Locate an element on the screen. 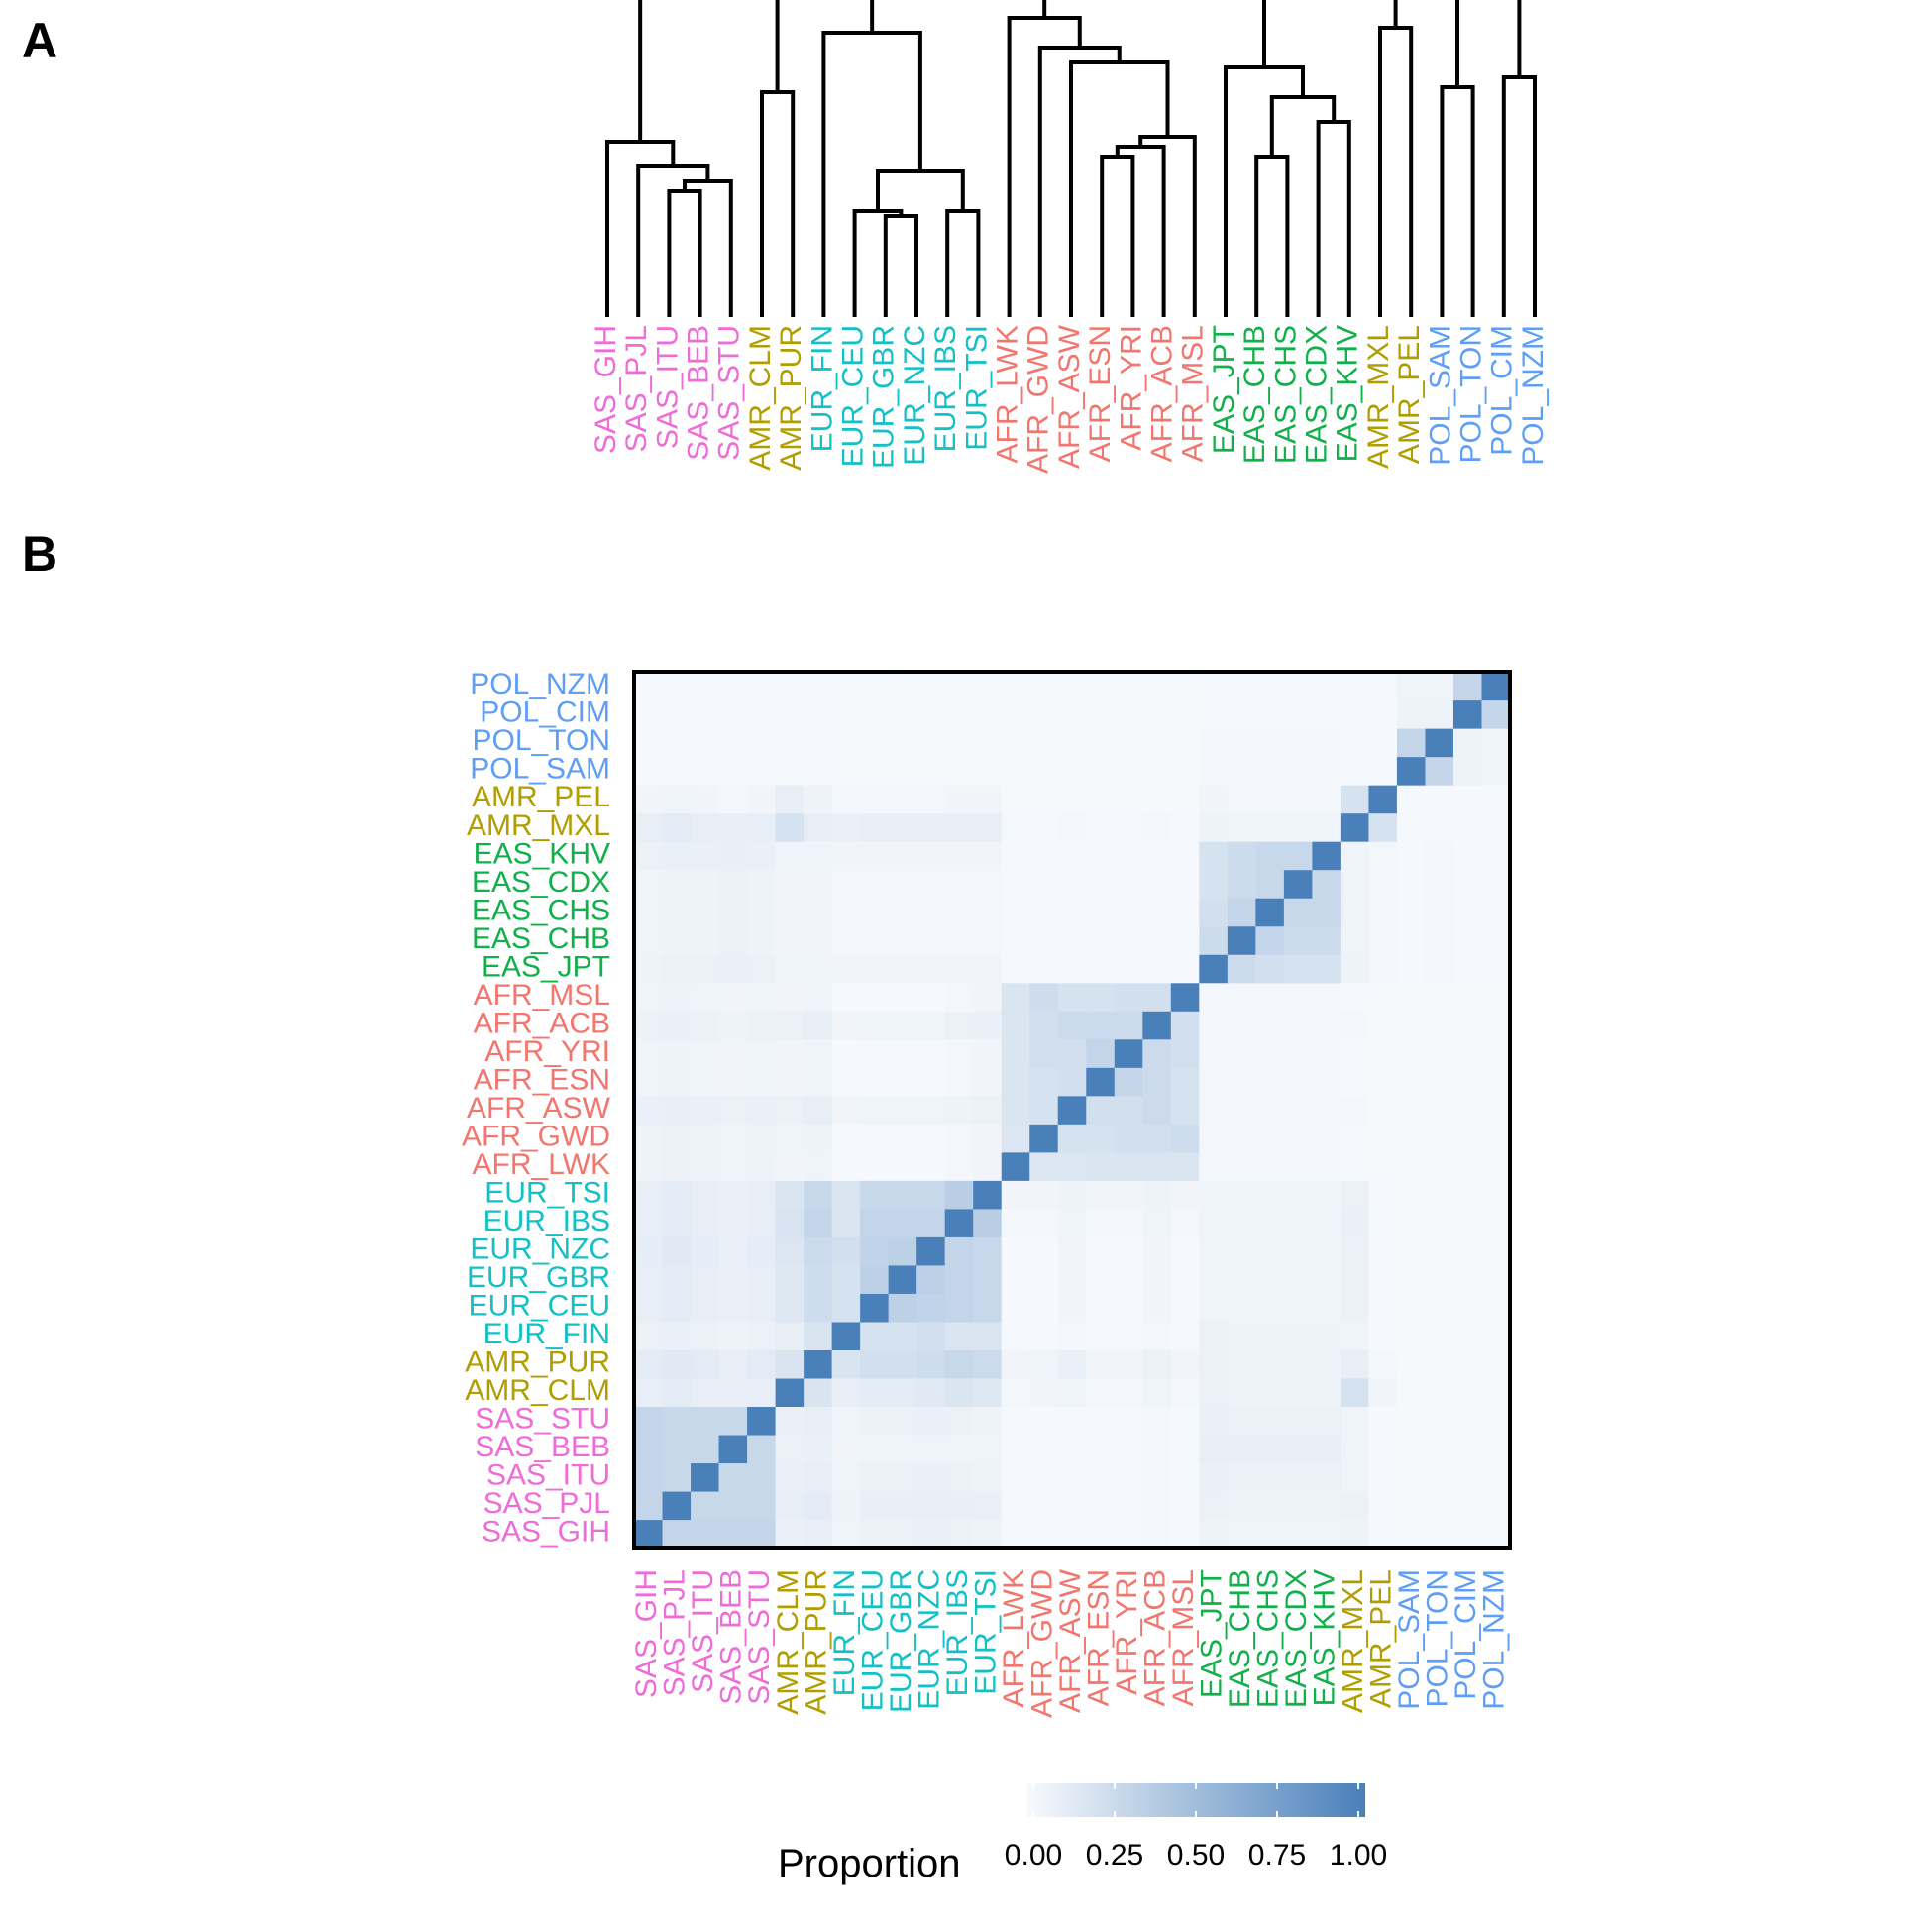 This screenshot has height=1931, width=1932. dendrogram-leaf-label: SAS_PJL is located at coordinates (636, 388).